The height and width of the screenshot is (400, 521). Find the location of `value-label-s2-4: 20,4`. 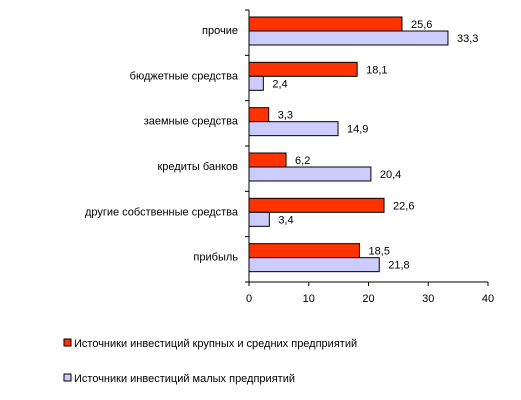

value-label-s2-4: 20,4 is located at coordinates (390, 175).